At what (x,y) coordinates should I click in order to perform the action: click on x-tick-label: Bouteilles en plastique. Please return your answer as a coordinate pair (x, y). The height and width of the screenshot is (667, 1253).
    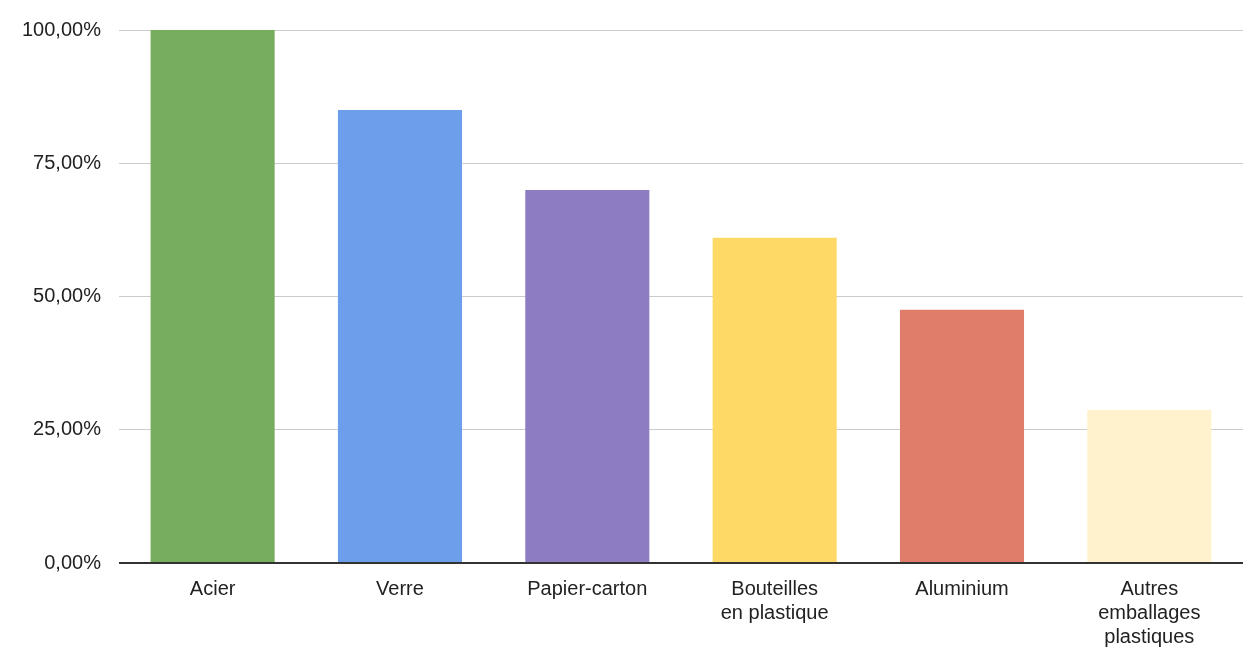
    Looking at the image, I should click on (774, 599).